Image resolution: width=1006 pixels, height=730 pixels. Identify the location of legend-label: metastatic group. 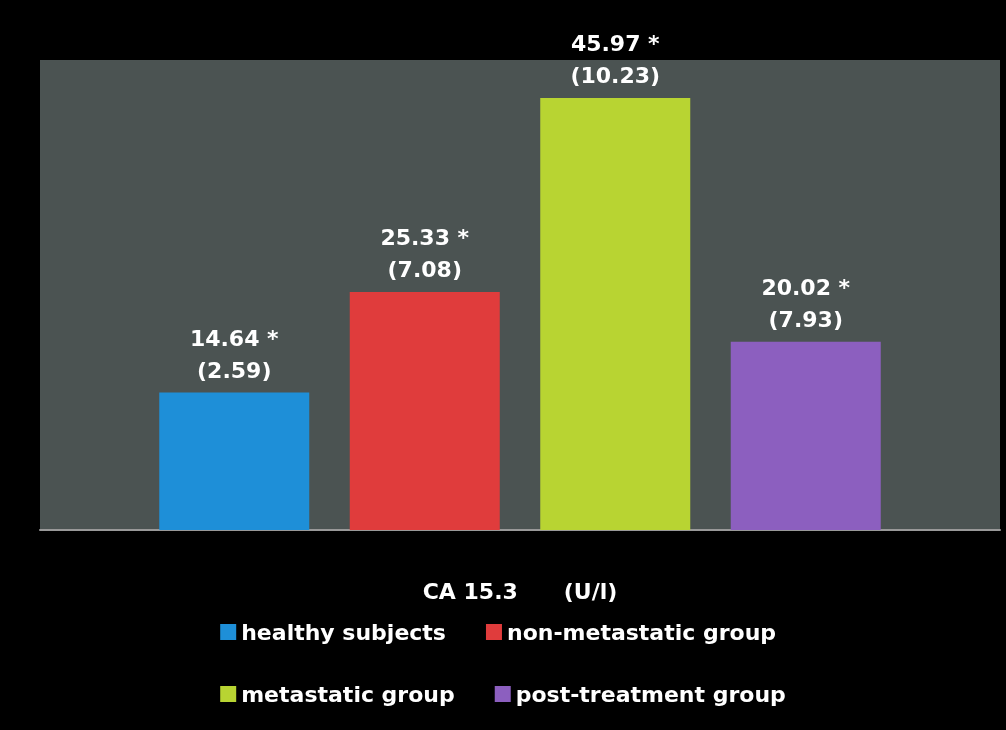
(348, 694).